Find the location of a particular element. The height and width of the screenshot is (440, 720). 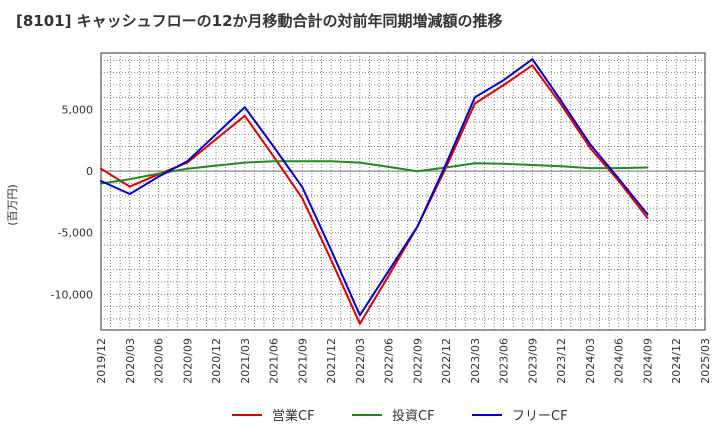

x-tick-label: 2023/06 is located at coordinates (504, 361).